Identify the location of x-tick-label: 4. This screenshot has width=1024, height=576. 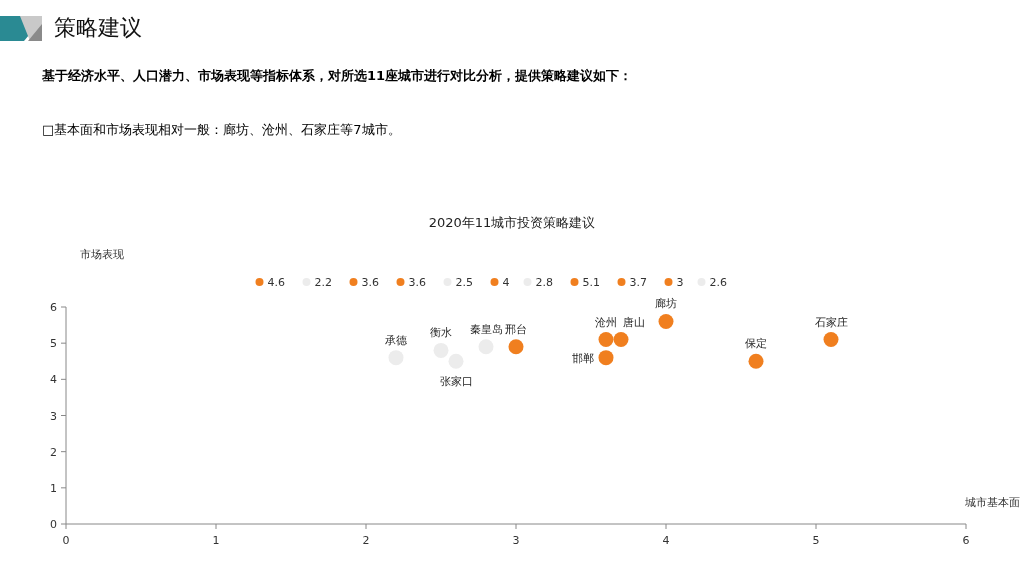
(666, 540).